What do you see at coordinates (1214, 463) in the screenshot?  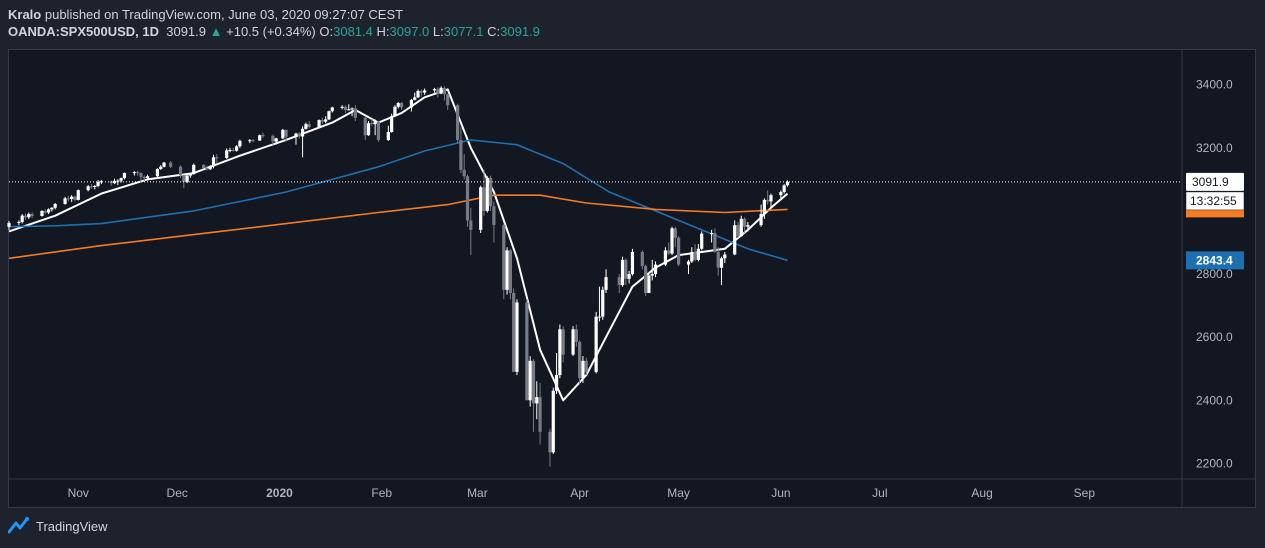 I see `y-tick-label: 2200.0` at bounding box center [1214, 463].